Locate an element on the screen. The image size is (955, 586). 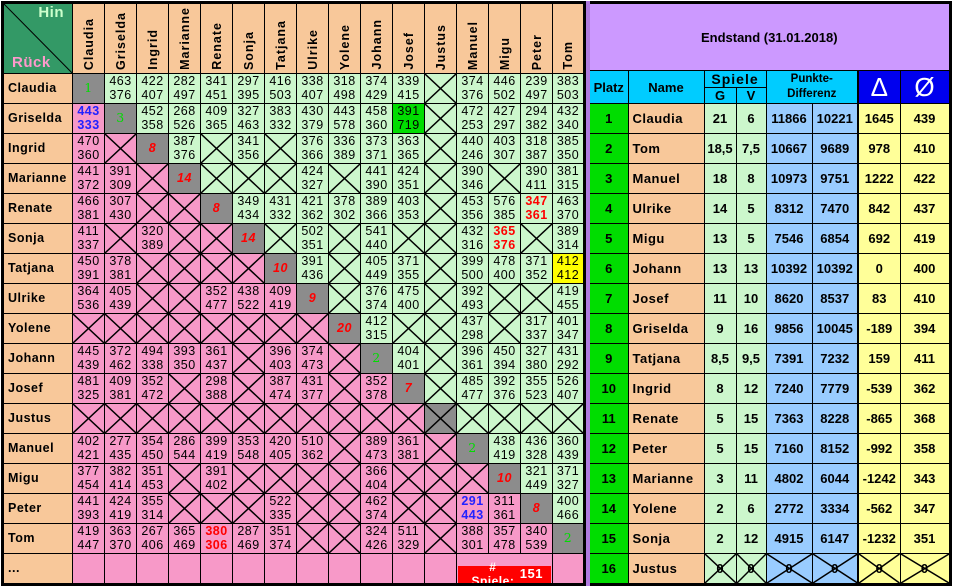
score-cell: 371 327 is located at coordinates (568, 478).